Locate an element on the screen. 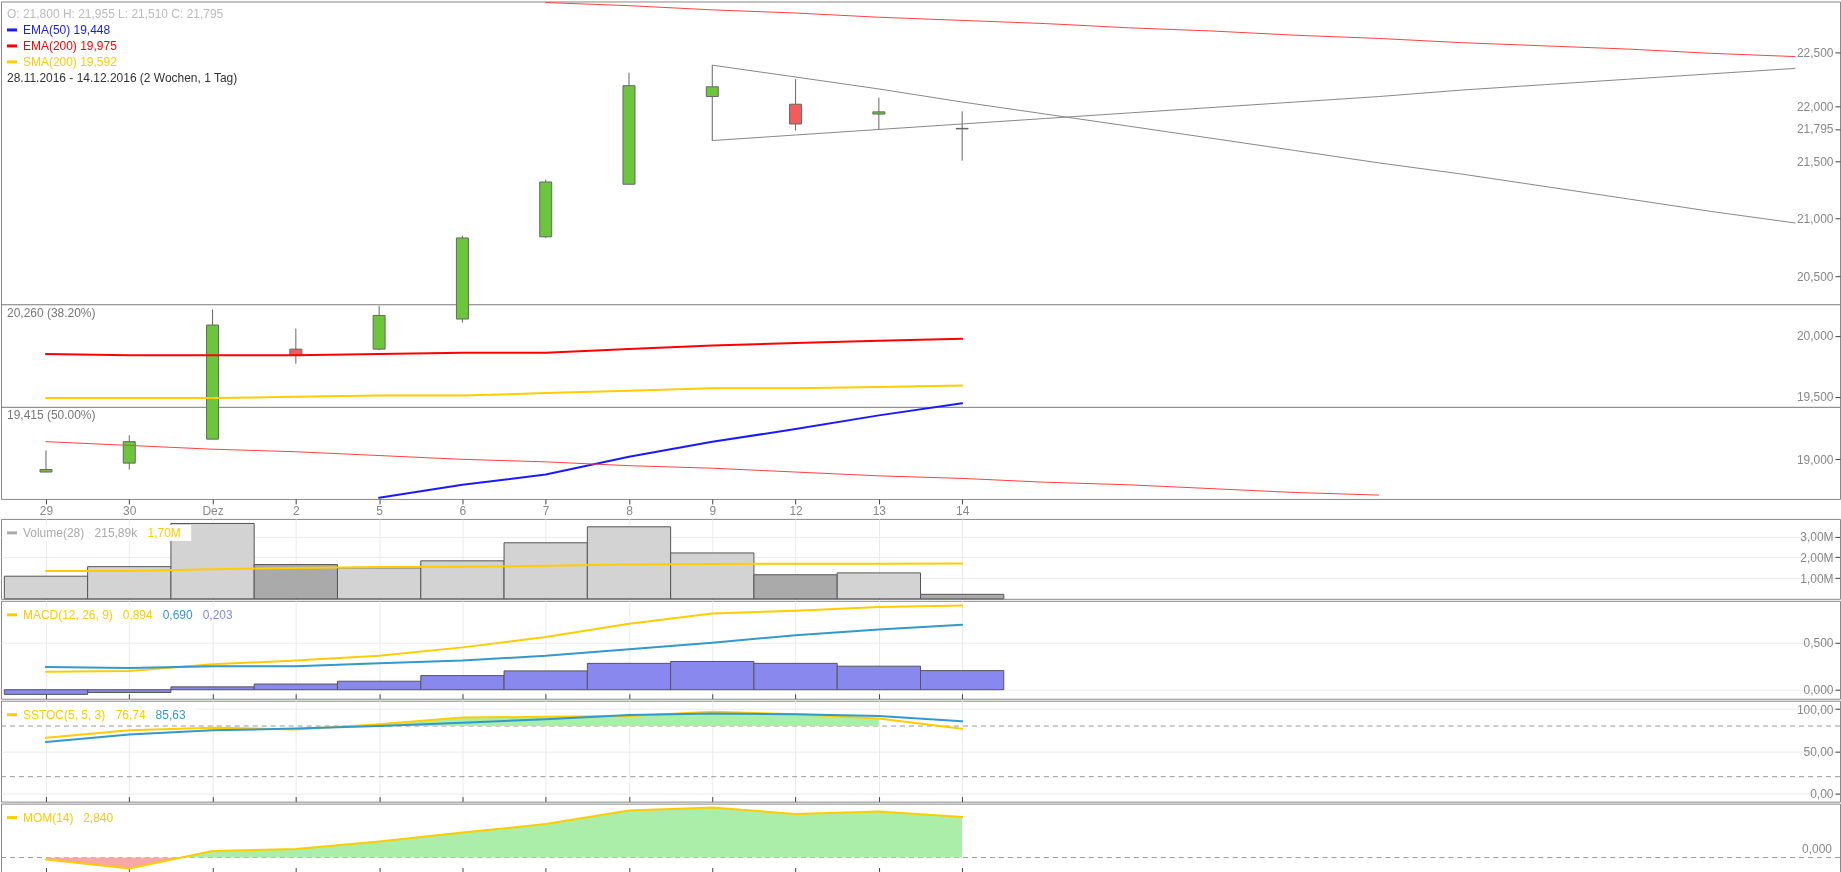 The height and width of the screenshot is (872, 1841). legend-label: EMA(200) 19,975 is located at coordinates (70, 45).